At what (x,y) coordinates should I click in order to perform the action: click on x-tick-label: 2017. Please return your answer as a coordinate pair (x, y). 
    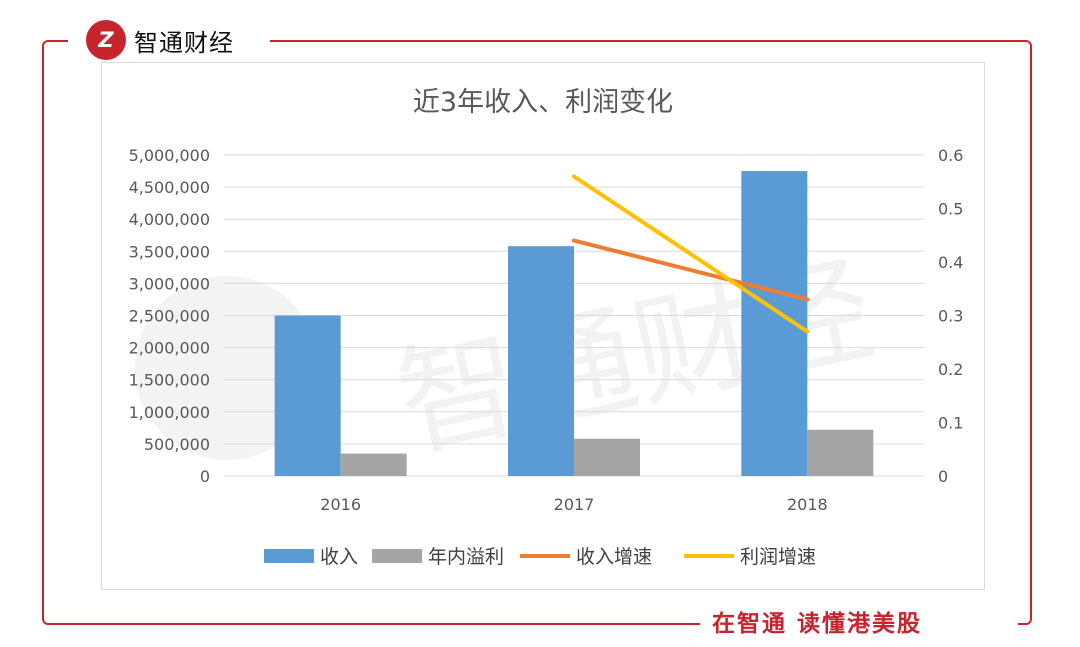
    Looking at the image, I should click on (574, 504).